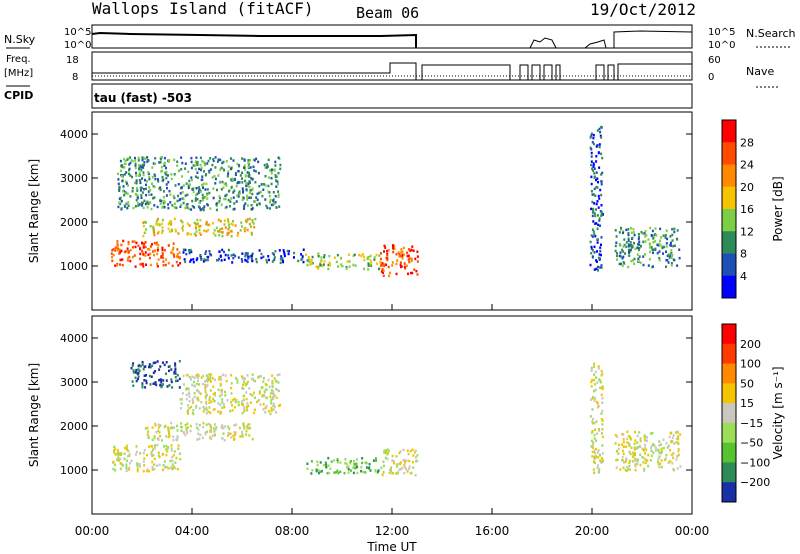 This screenshot has width=800, height=554. Describe the element at coordinates (729, 153) in the screenshot. I see `power-colorbar-segment` at that location.